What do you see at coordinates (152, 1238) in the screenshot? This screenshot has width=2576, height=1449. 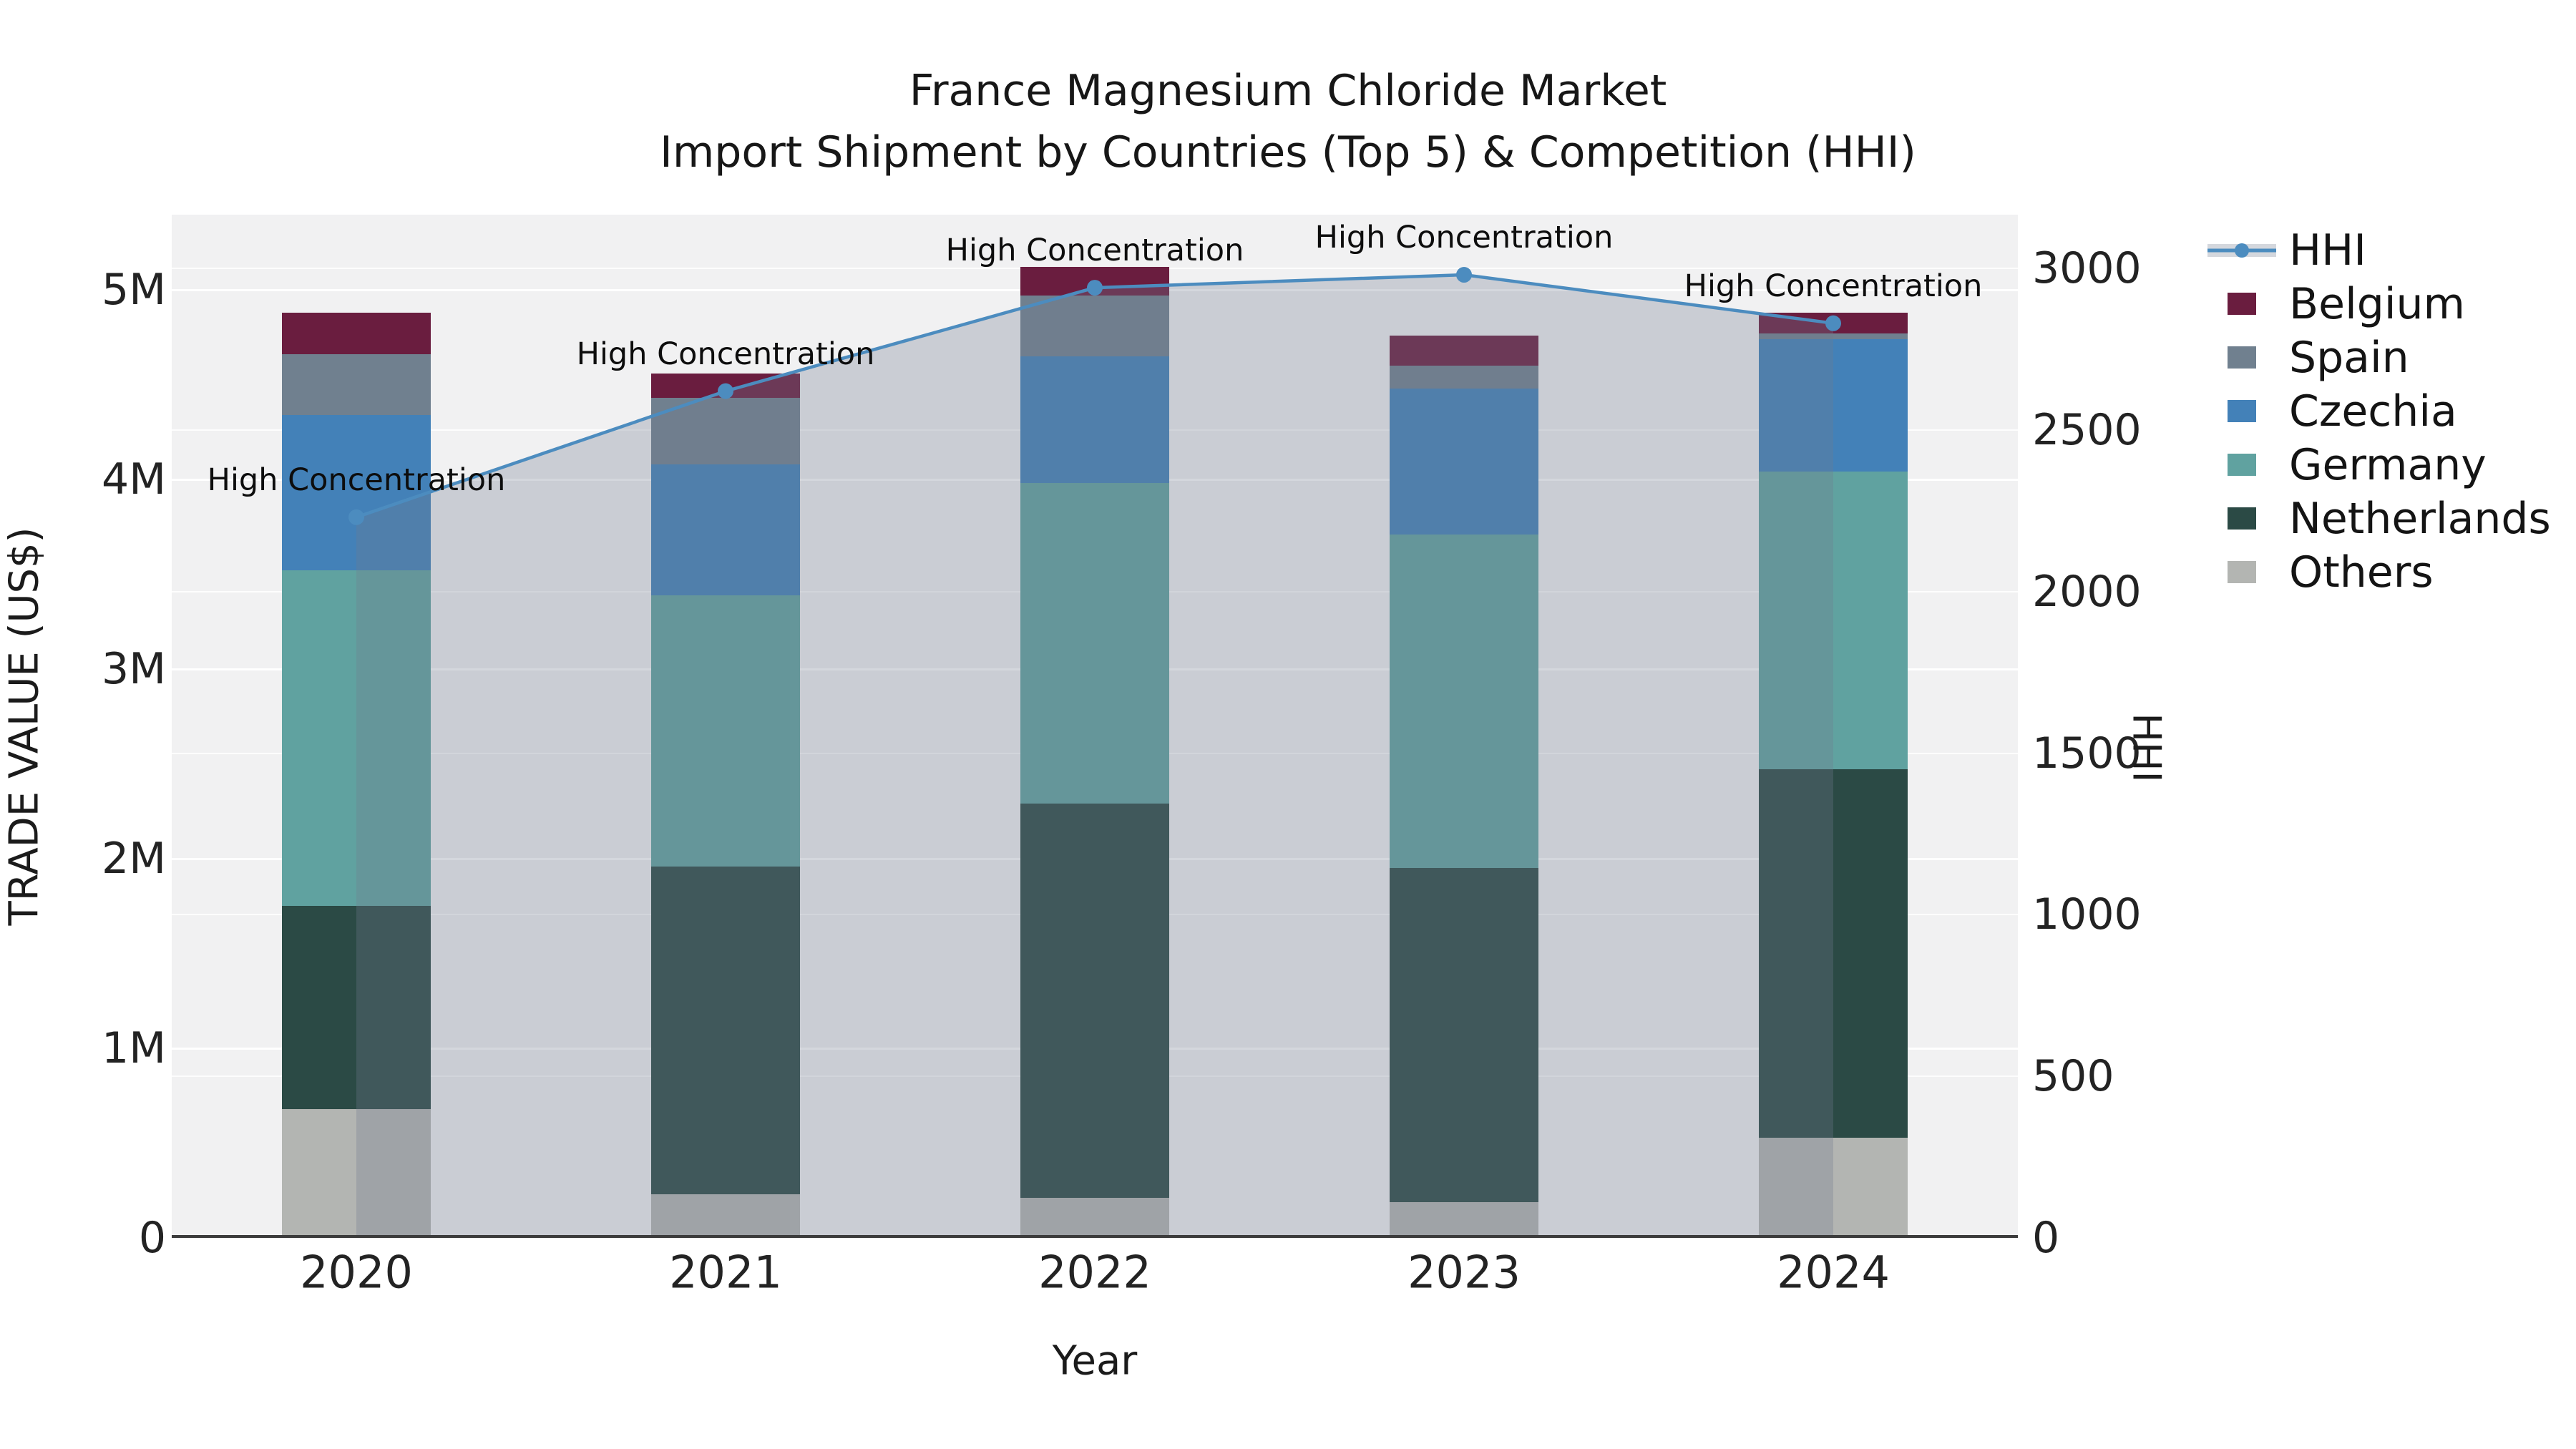 I see `left-axis-tick-0: 0` at bounding box center [152, 1238].